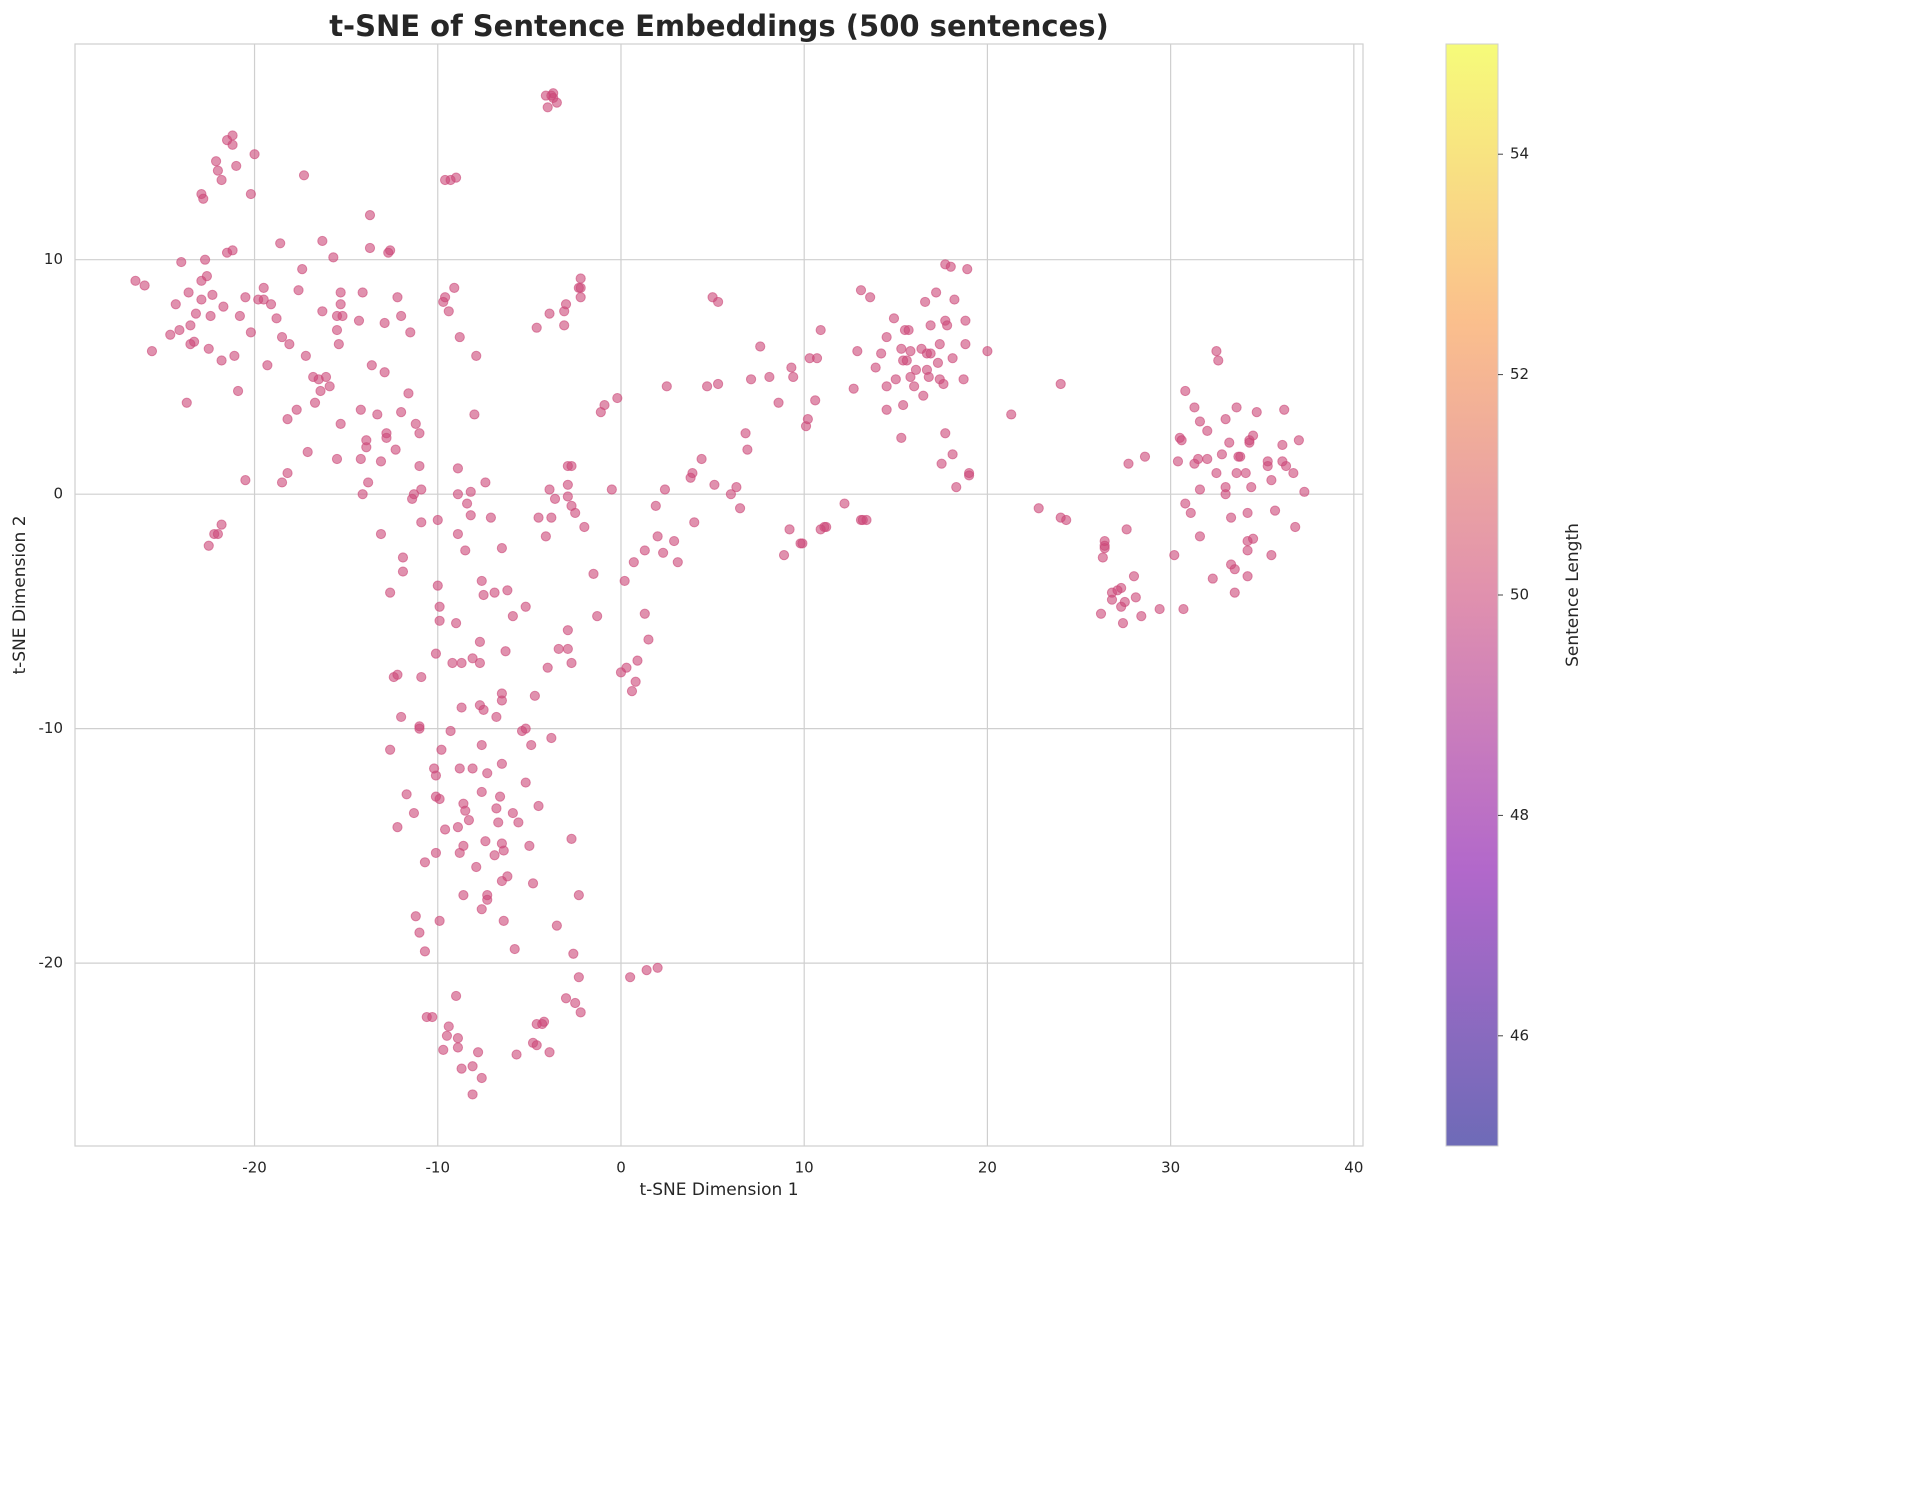 Image resolution: width=1924 pixels, height=1485 pixels. I want to click on colorbar-tick-label: 46, so click(1519, 1035).